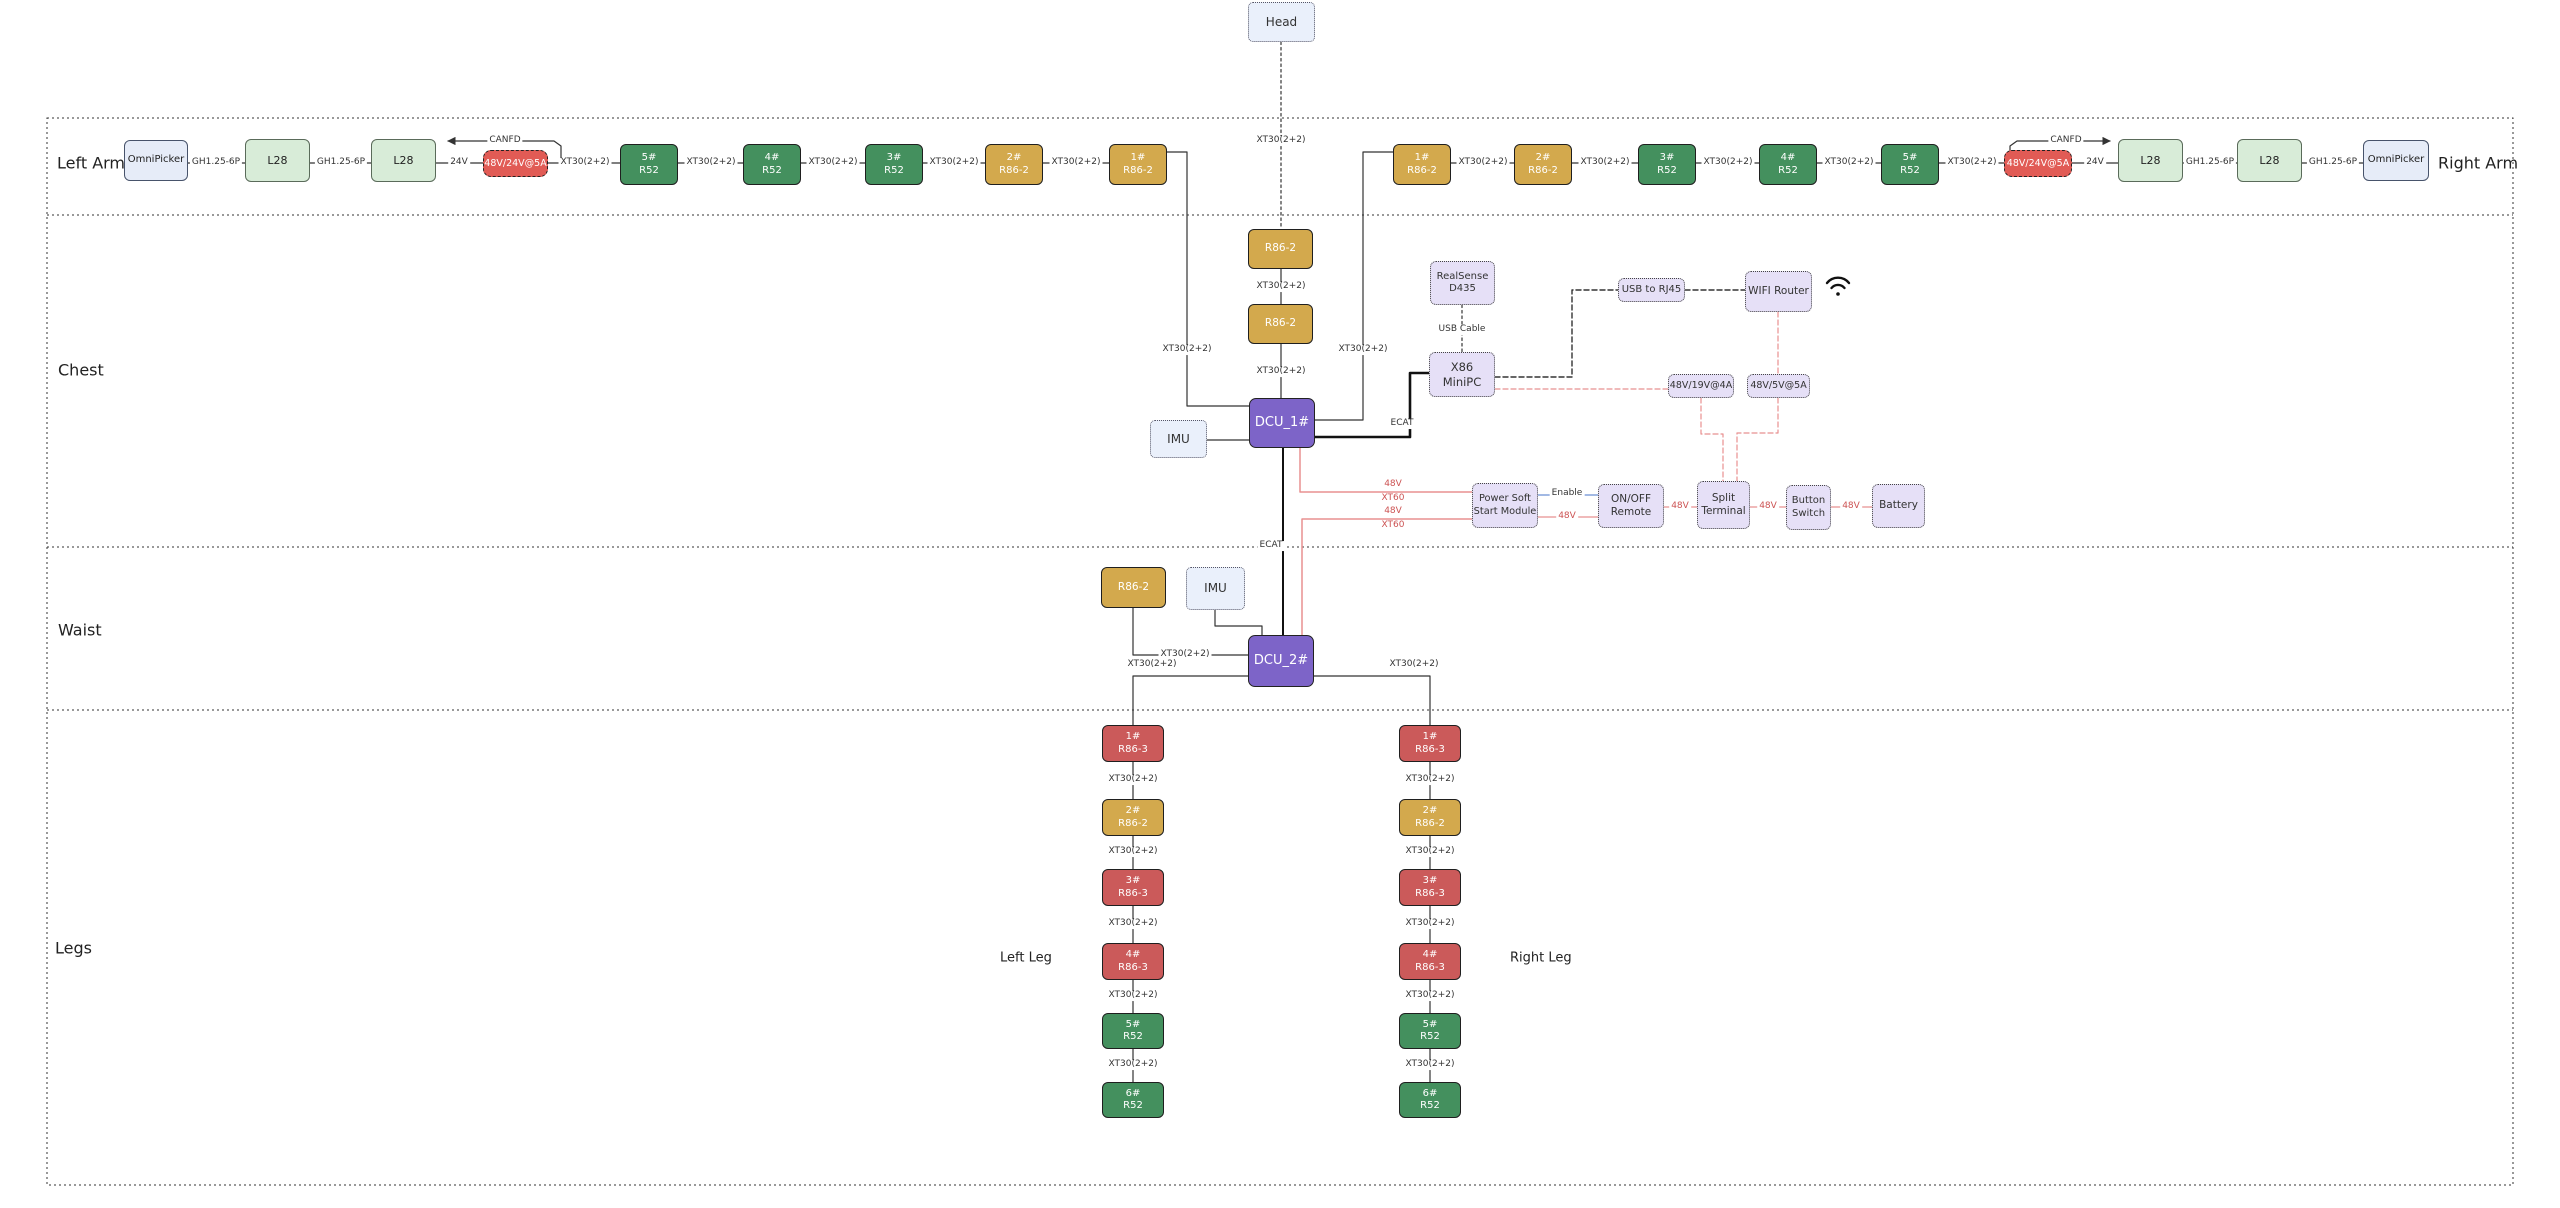 This screenshot has width=2560, height=1208. What do you see at coordinates (649, 157) in the screenshot?
I see `node-label: 5#` at bounding box center [649, 157].